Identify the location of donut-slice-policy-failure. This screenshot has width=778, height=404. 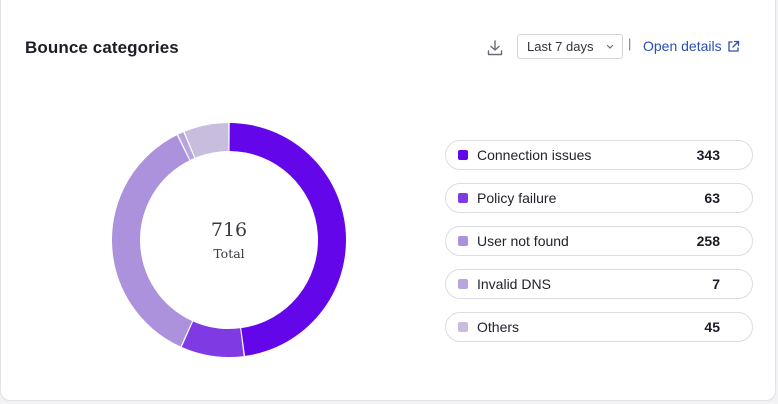
(212, 339).